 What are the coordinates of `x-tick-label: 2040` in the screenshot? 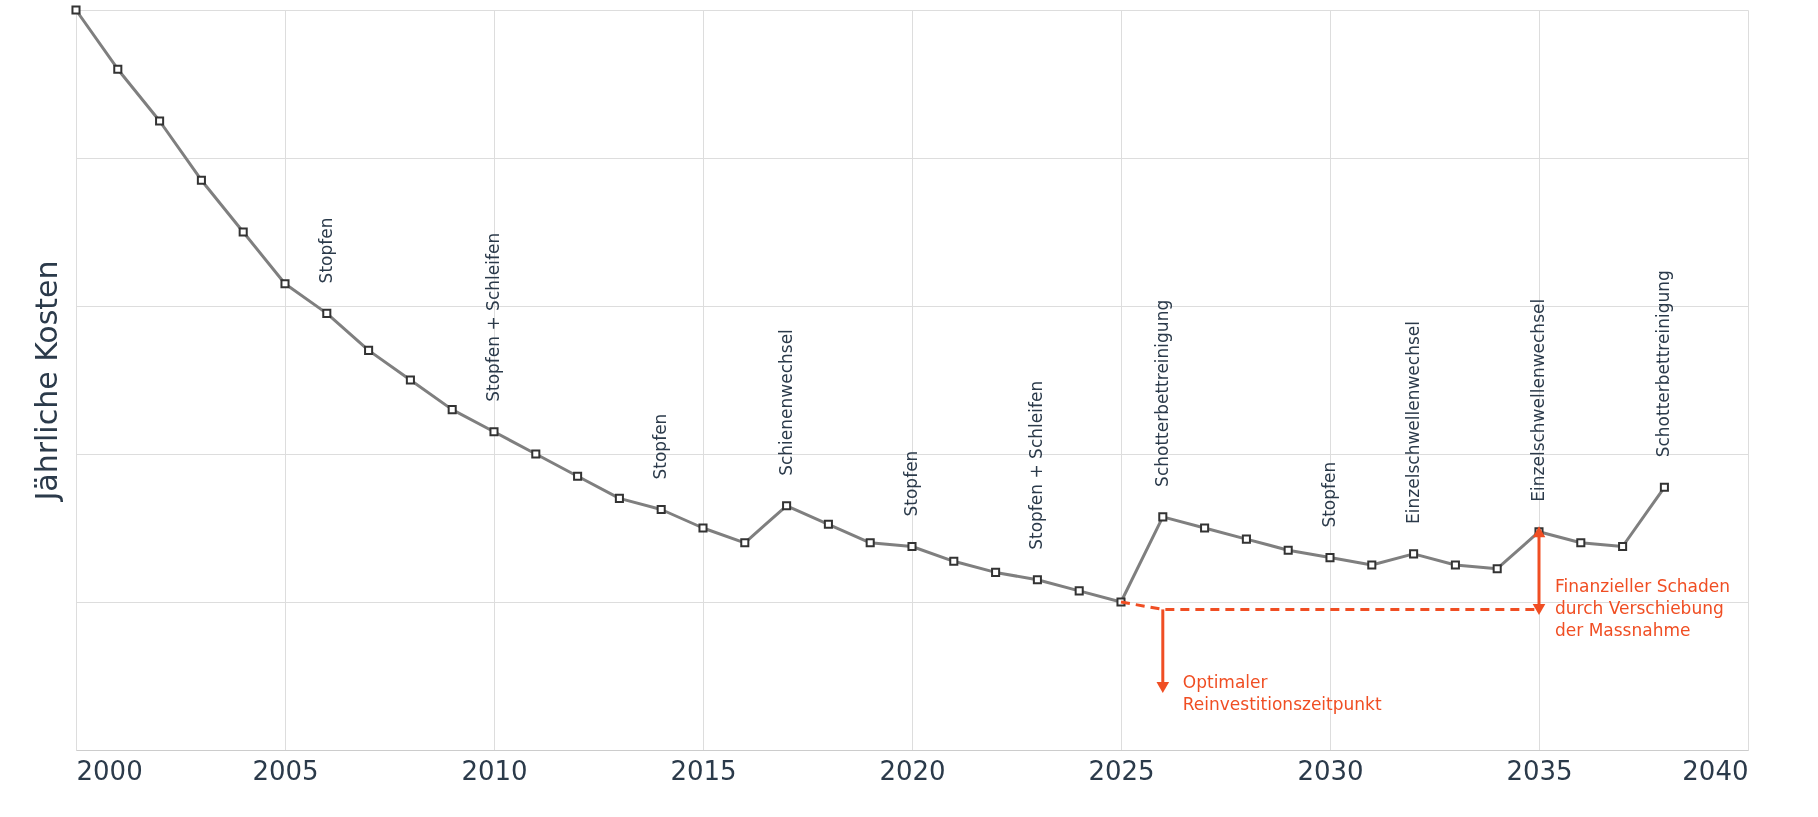 It's located at (1715, 770).